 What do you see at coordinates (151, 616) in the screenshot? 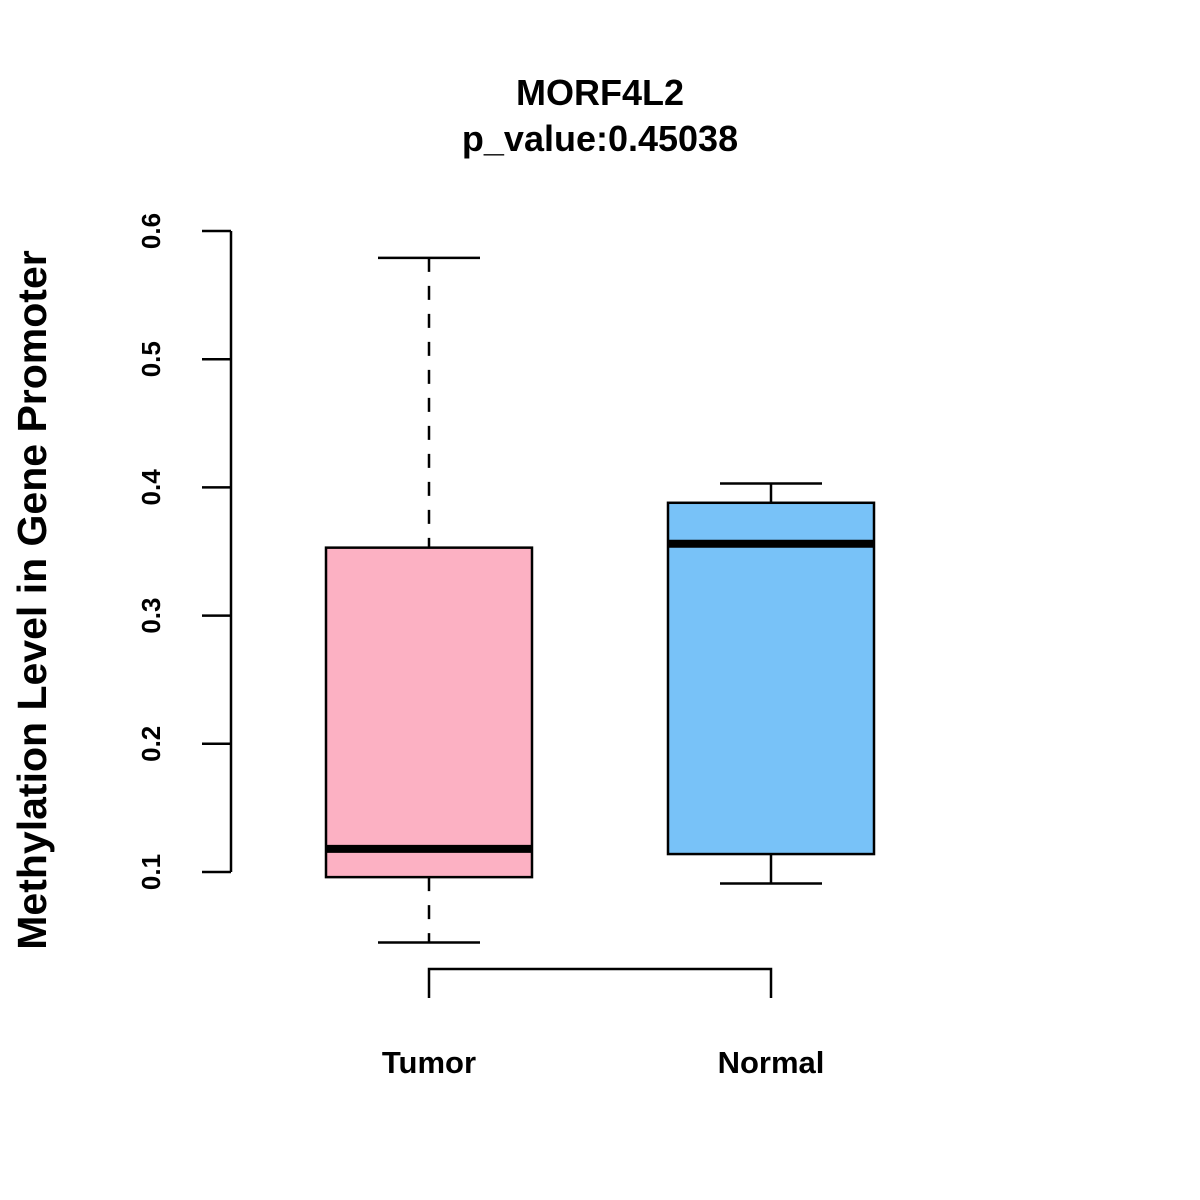
I see `y-tick-label: 0.3` at bounding box center [151, 616].